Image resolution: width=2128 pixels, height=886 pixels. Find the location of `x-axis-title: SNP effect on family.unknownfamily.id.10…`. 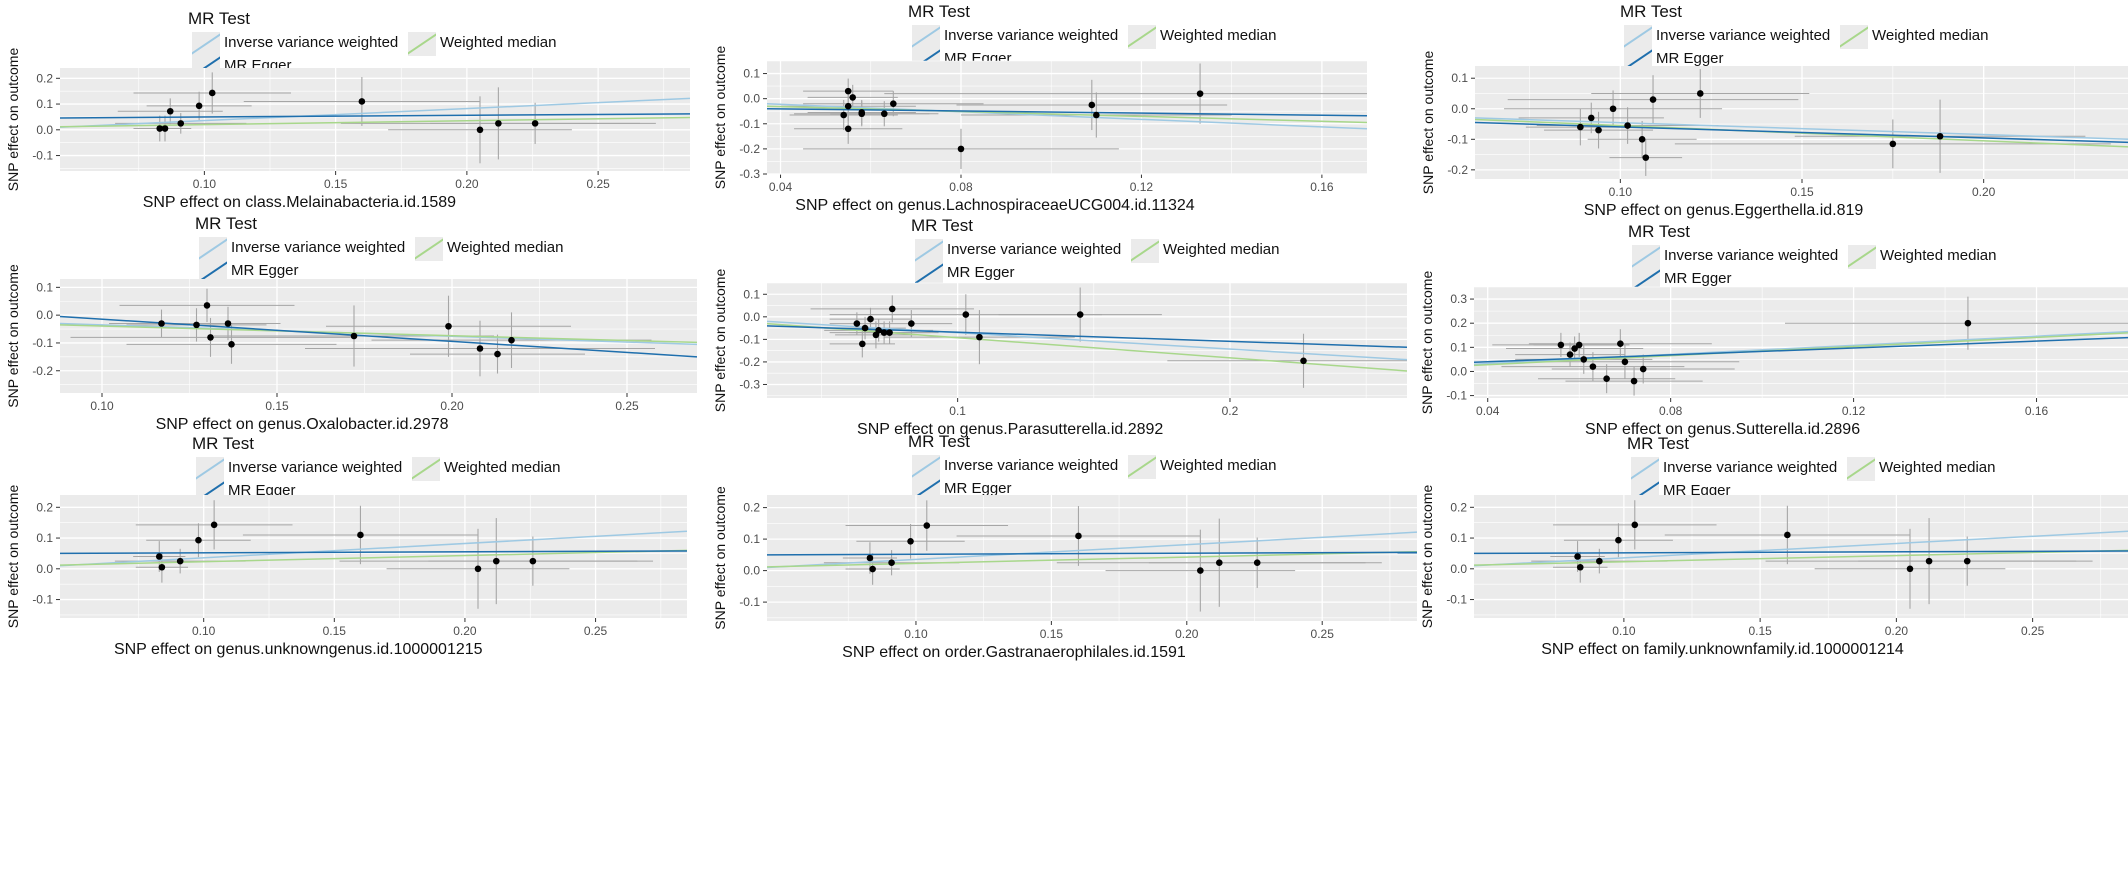

x-axis-title: SNP effect on family.unknownfamily.id.10… is located at coordinates (1722, 649).